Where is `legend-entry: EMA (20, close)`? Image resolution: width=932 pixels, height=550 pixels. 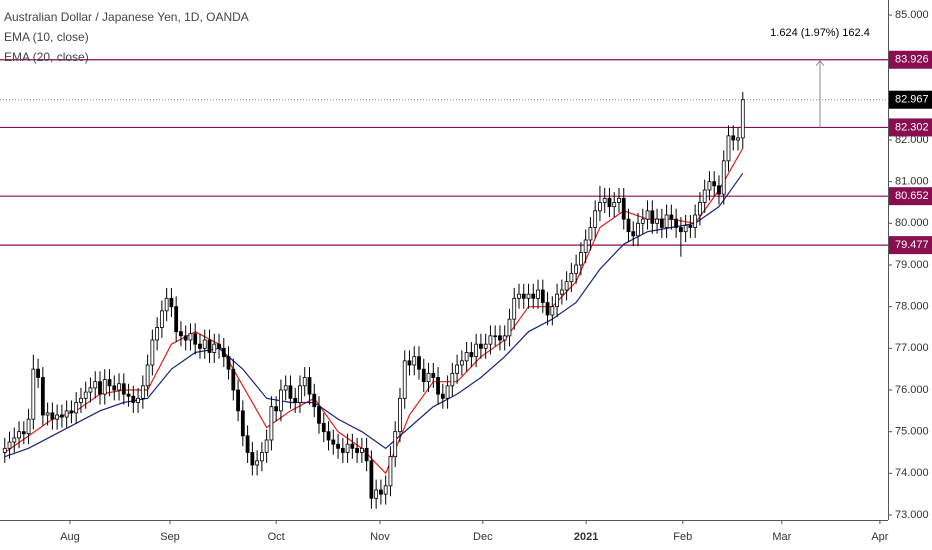 legend-entry: EMA (20, close) is located at coordinates (46, 57).